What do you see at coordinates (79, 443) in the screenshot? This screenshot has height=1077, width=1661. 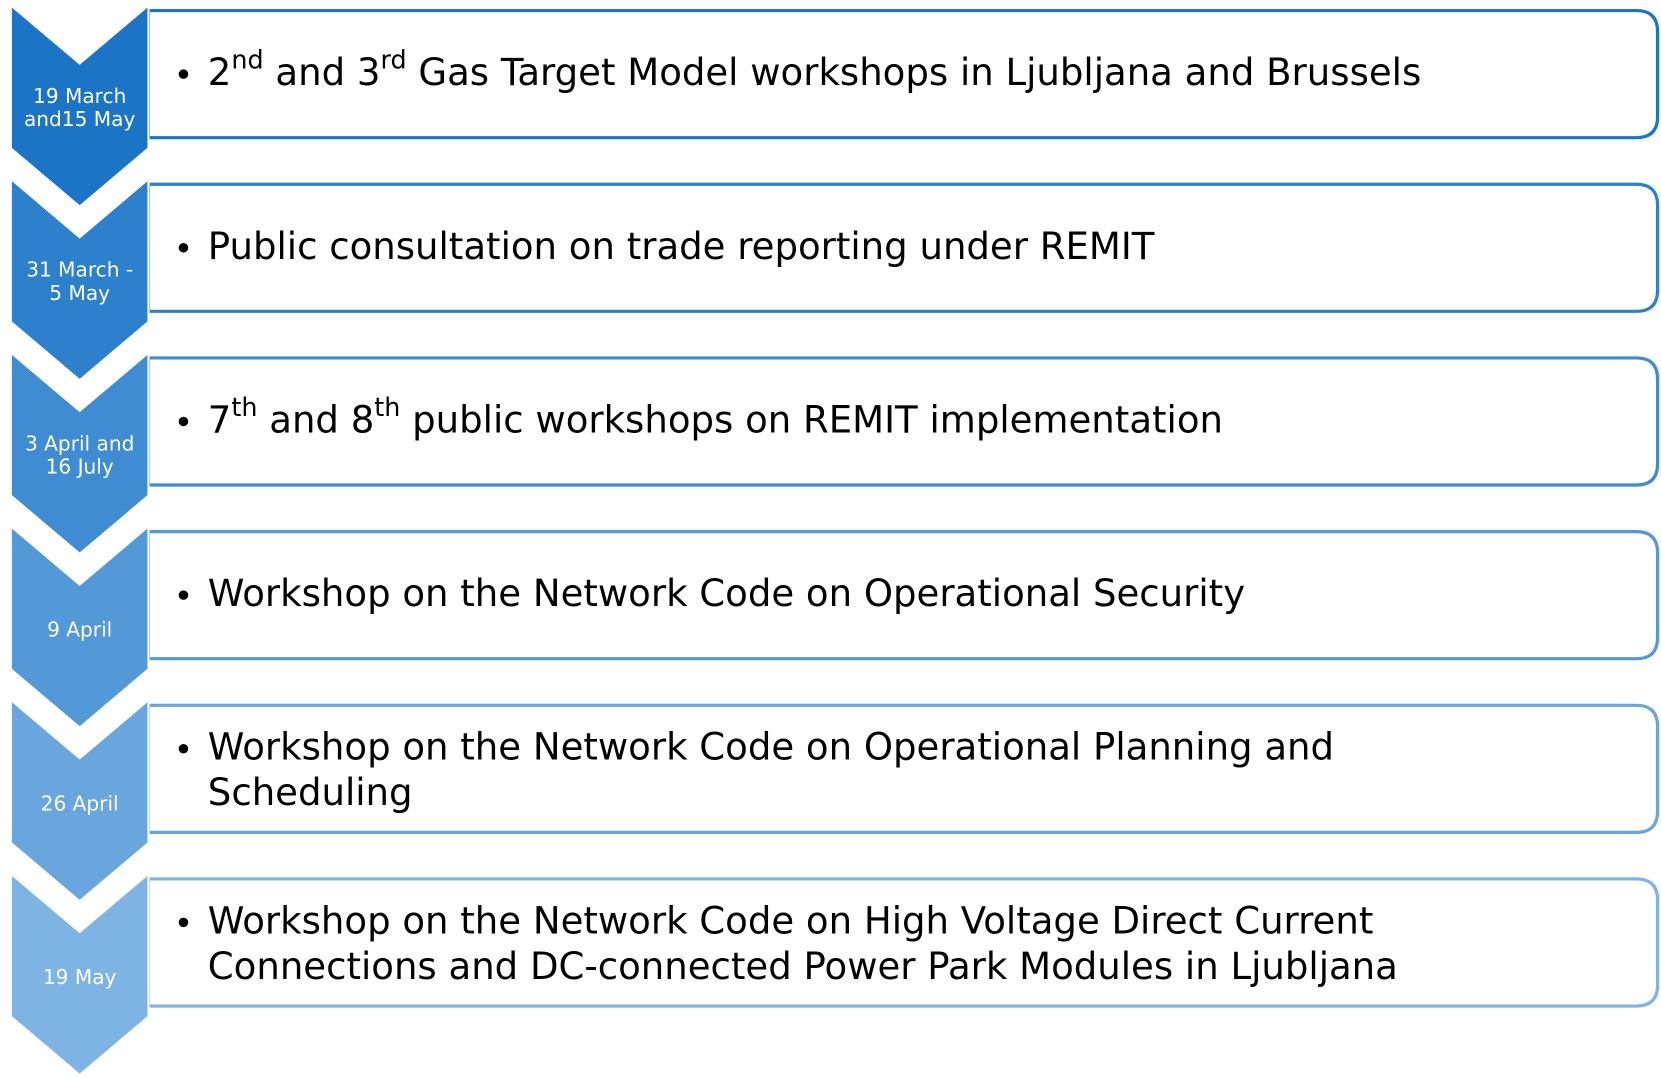 I see `date-label: 3 April and` at bounding box center [79, 443].